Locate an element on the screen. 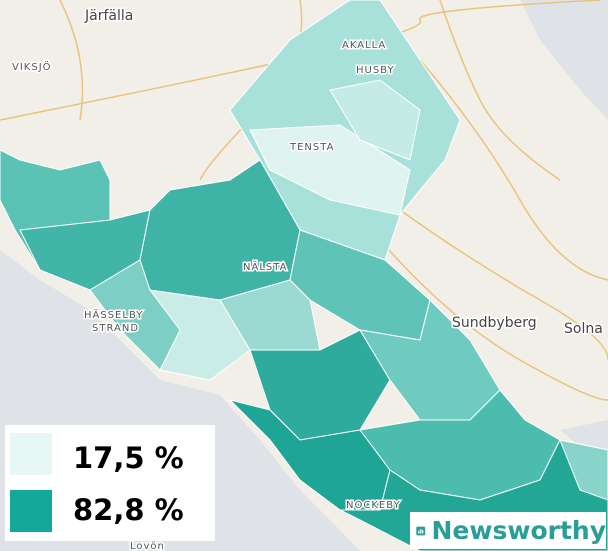  place-label: TENSTA is located at coordinates (311, 147).